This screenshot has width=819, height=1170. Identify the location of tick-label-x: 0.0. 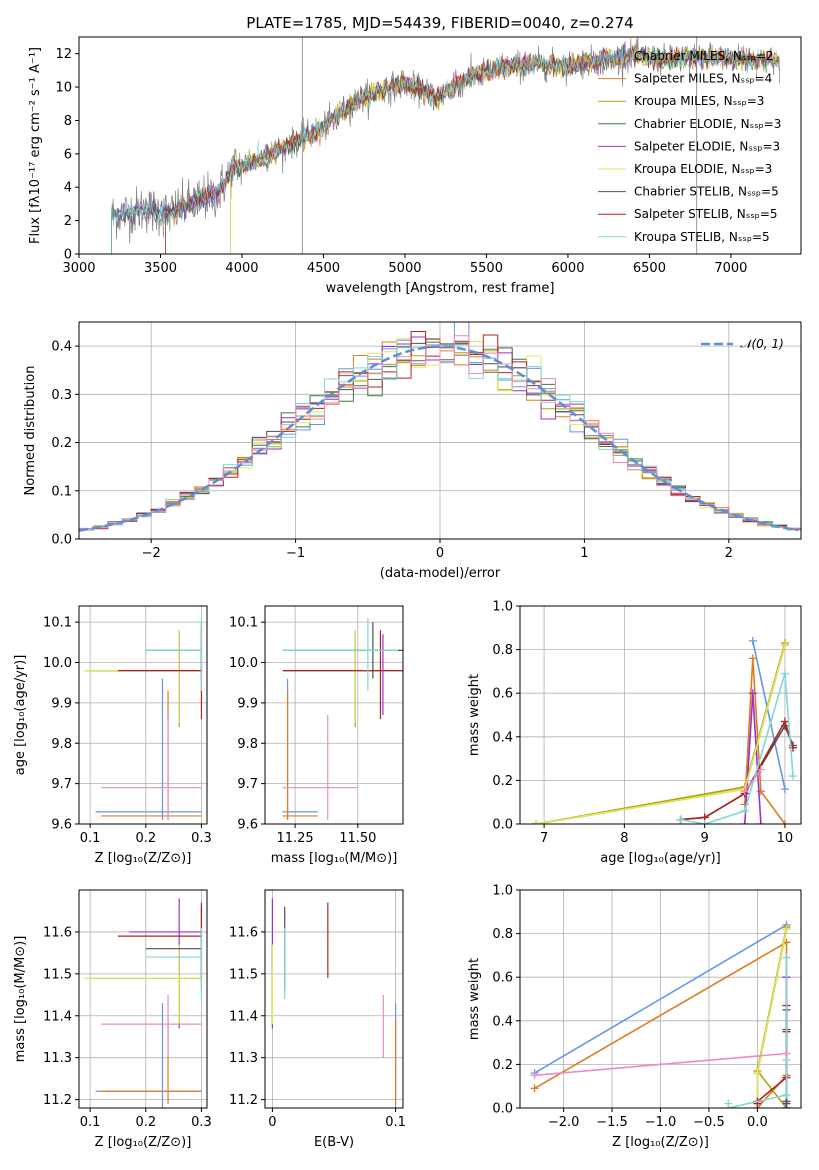
(757, 1122).